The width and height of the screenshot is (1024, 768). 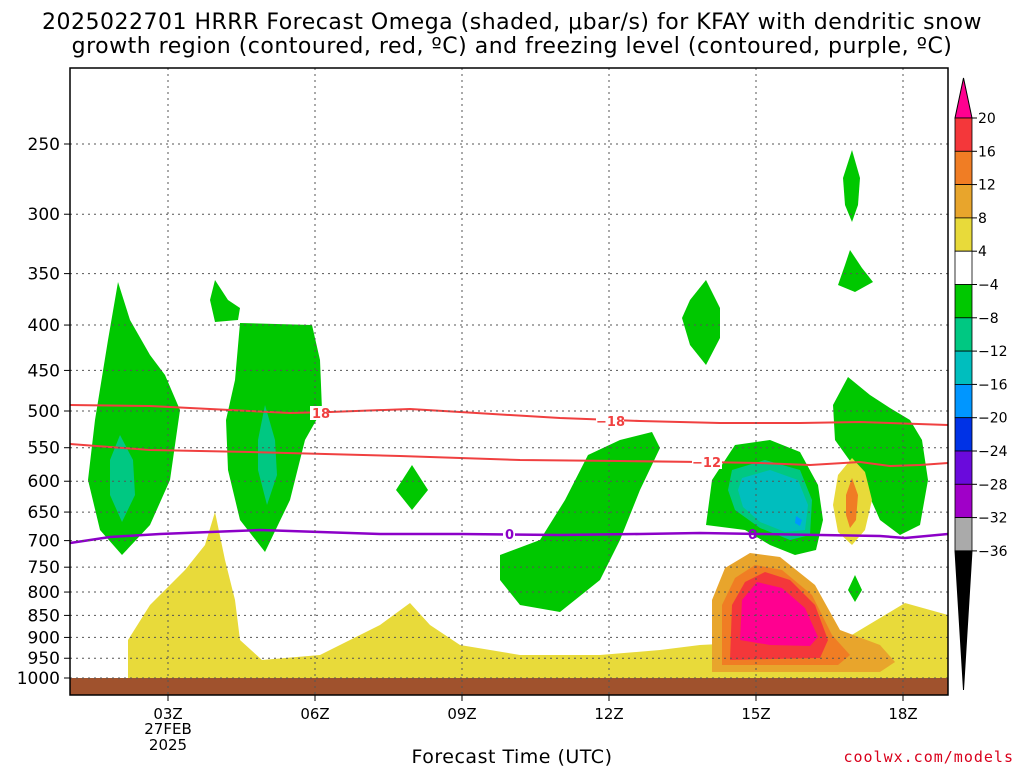 I want to click on y-tick-label: 500, so click(x=44, y=412).